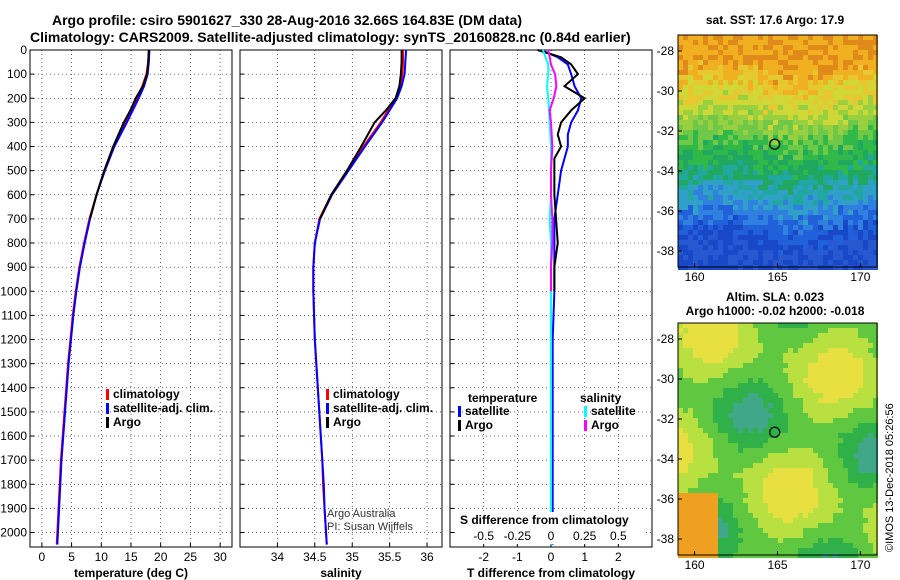 This screenshot has height=580, width=900. I want to click on salinity-xtick-label: 35.5, so click(390, 557).